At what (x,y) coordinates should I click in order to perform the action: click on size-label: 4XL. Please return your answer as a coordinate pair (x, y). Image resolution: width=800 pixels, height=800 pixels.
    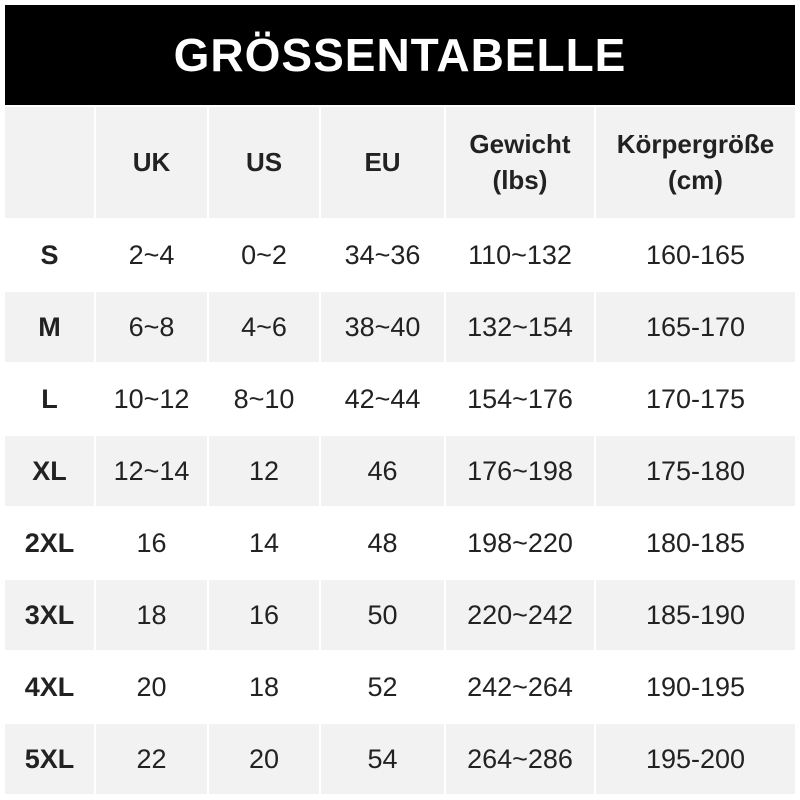
    Looking at the image, I should click on (49, 687).